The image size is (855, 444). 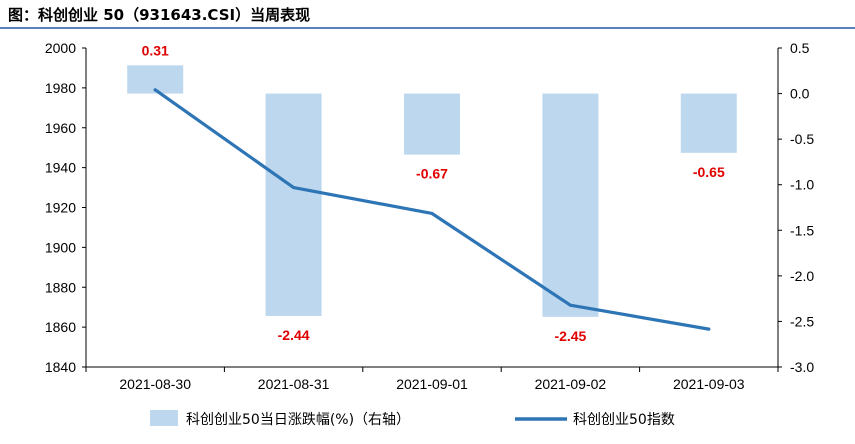 What do you see at coordinates (427, 28) in the screenshot?
I see `title-underline` at bounding box center [427, 28].